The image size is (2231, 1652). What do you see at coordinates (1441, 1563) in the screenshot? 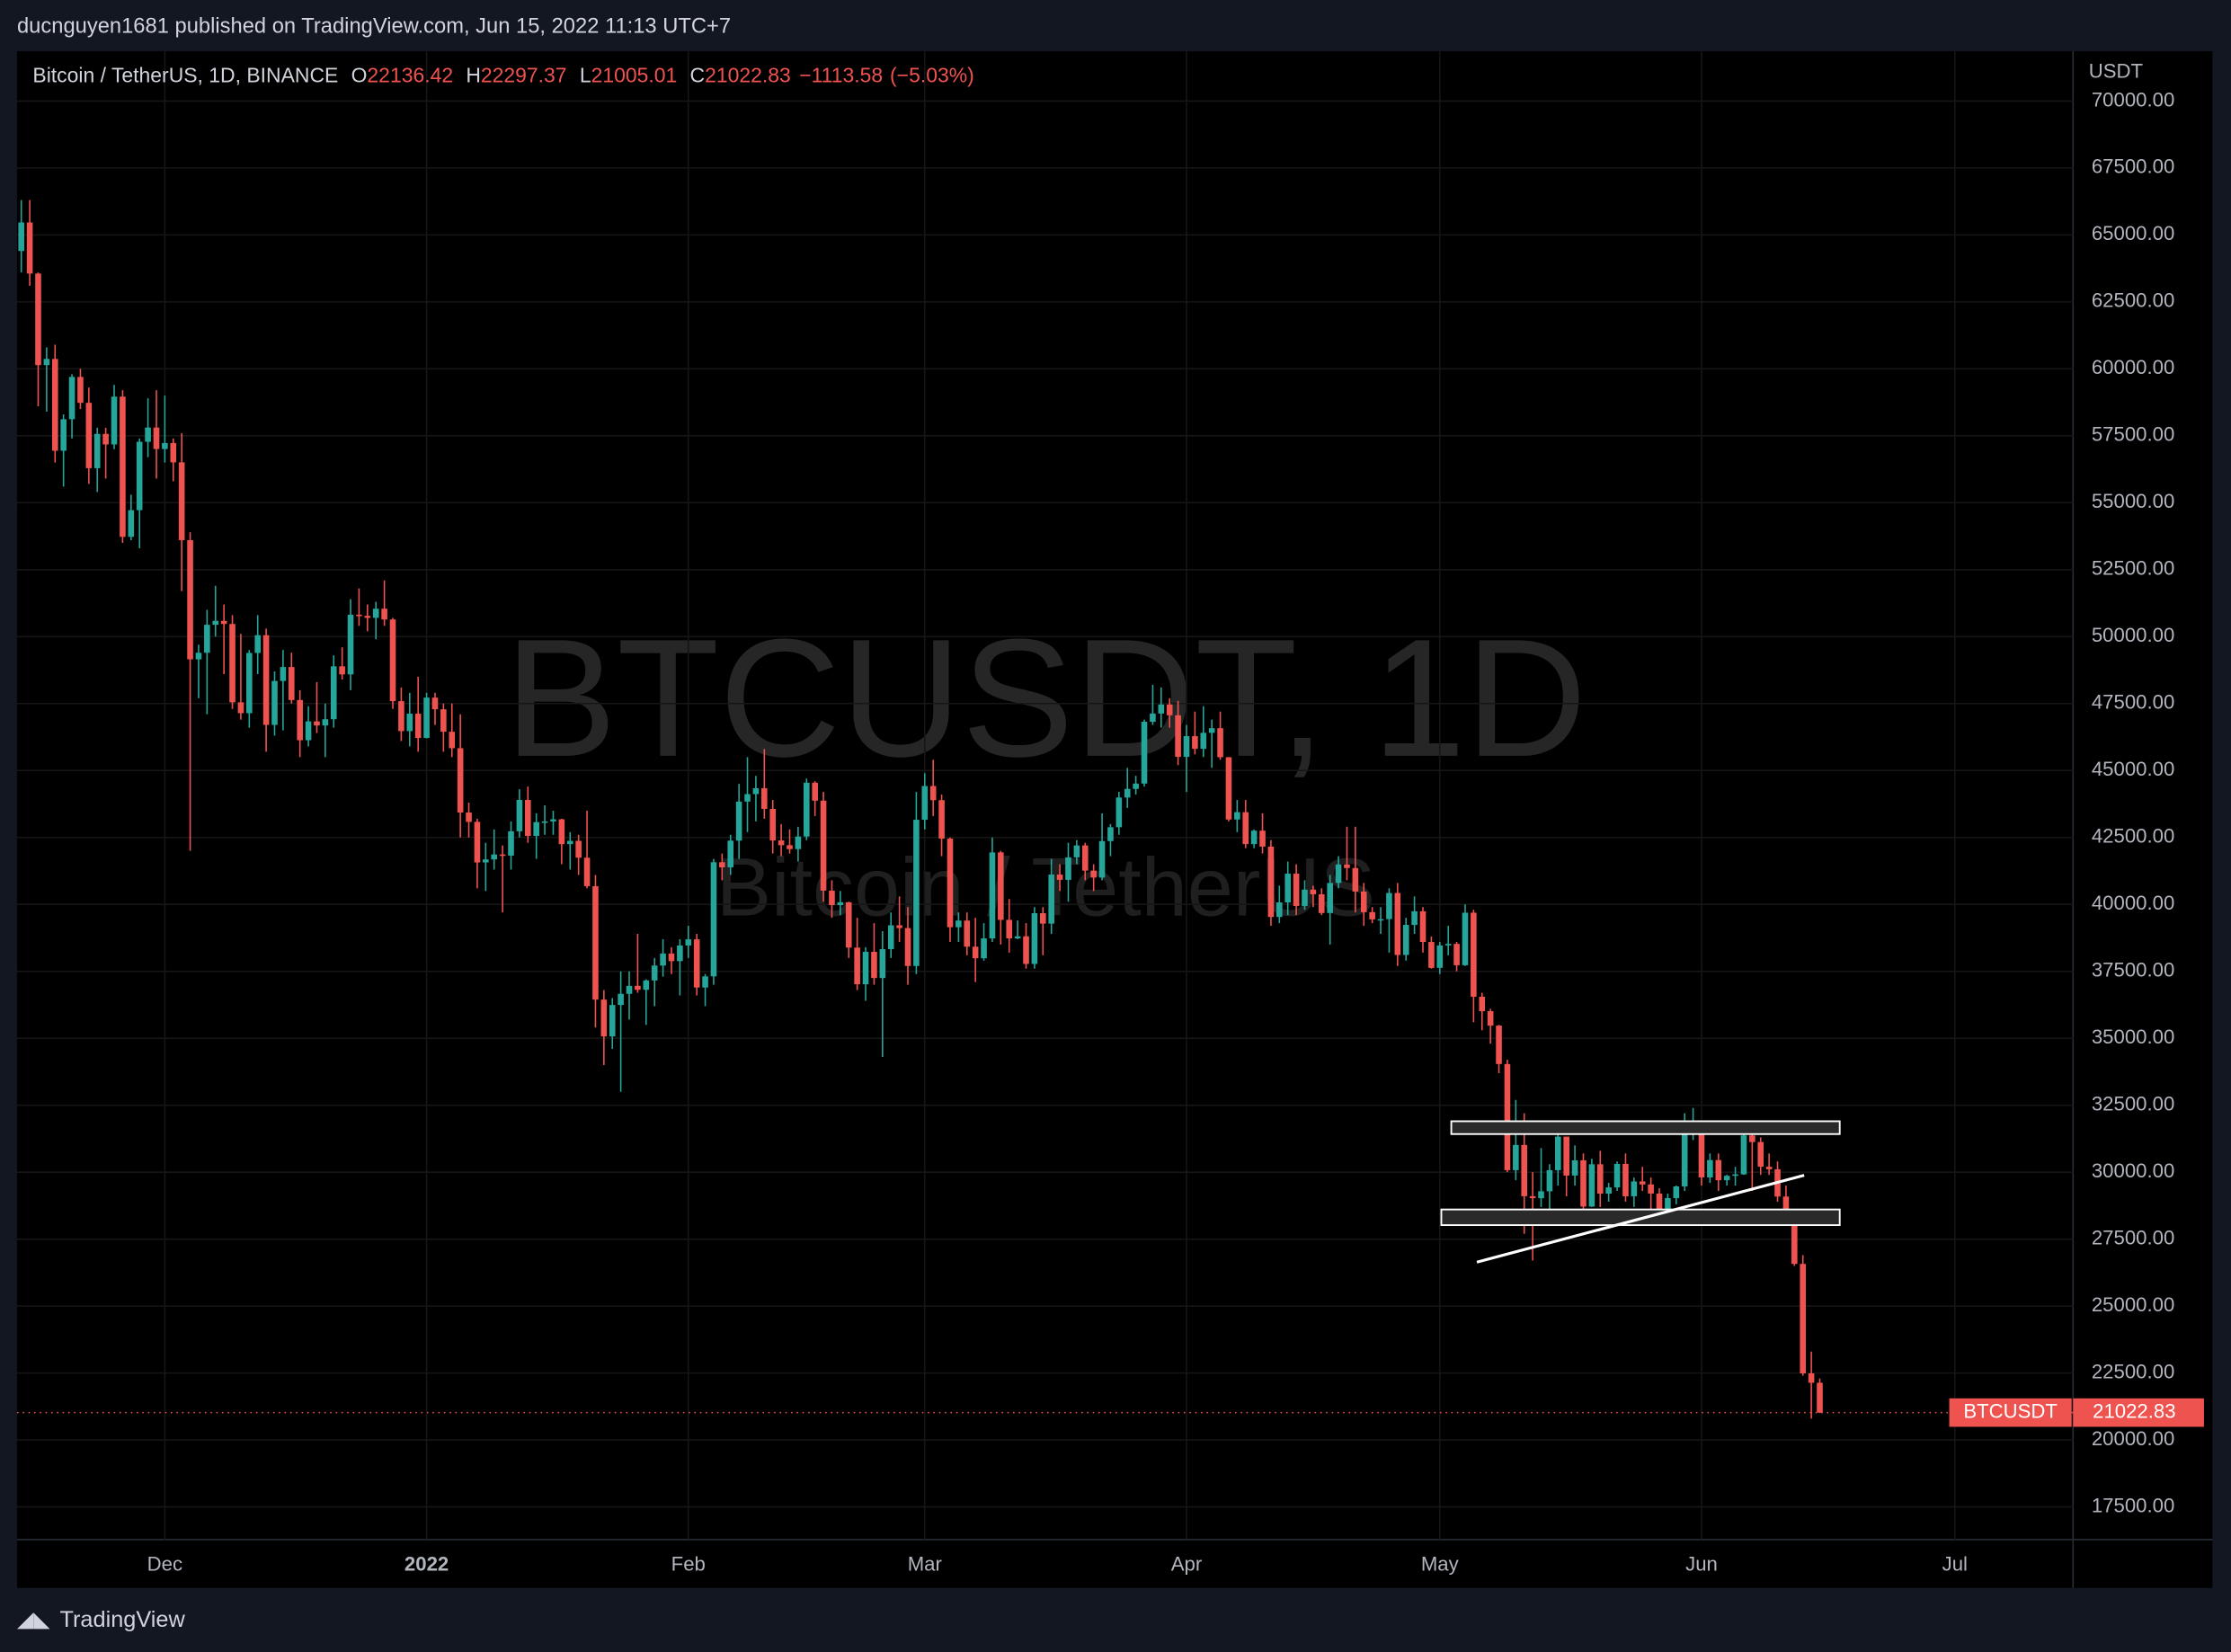
I see `x-tick-label: May` at bounding box center [1441, 1563].